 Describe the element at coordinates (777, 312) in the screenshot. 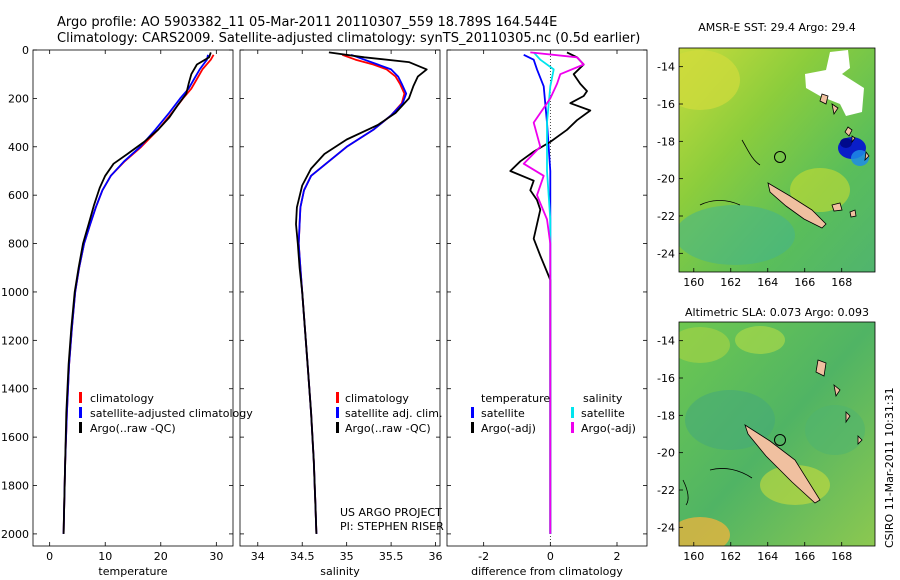

I see `sla-map-title: Altimetric SLA: 0.073 Argo: 0.093` at that location.